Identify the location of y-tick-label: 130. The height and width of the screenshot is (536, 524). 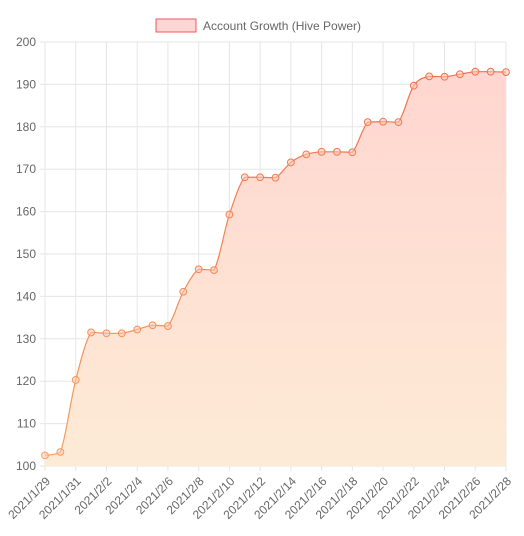
(26, 339).